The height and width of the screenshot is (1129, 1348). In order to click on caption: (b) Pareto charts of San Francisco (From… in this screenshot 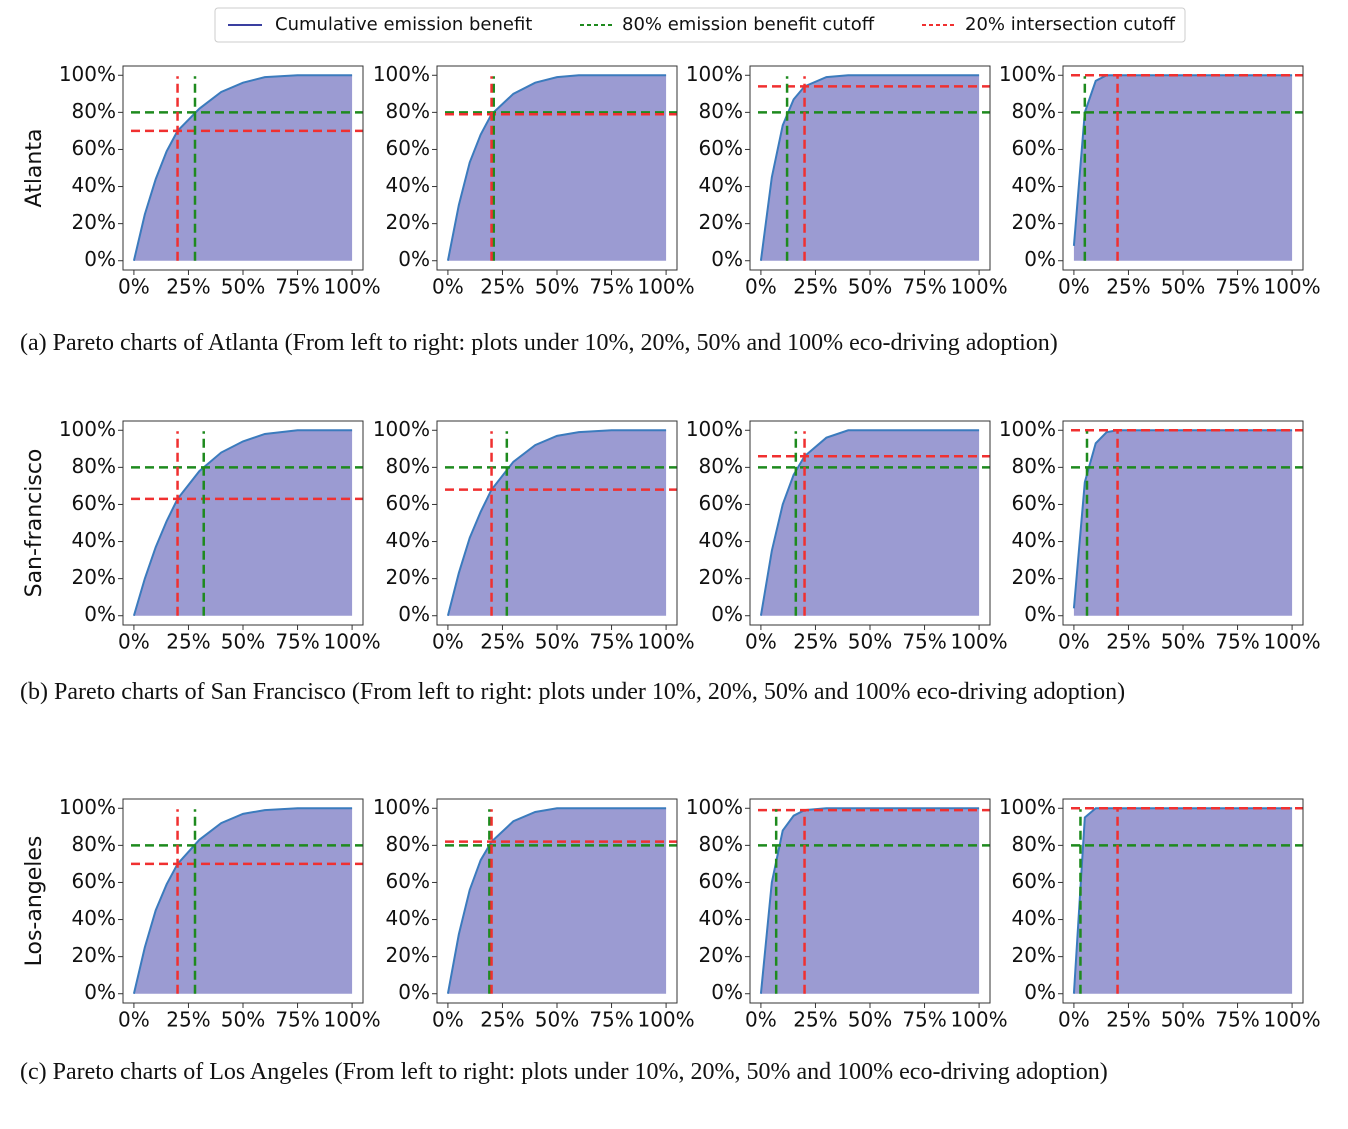, I will do `click(573, 692)`.